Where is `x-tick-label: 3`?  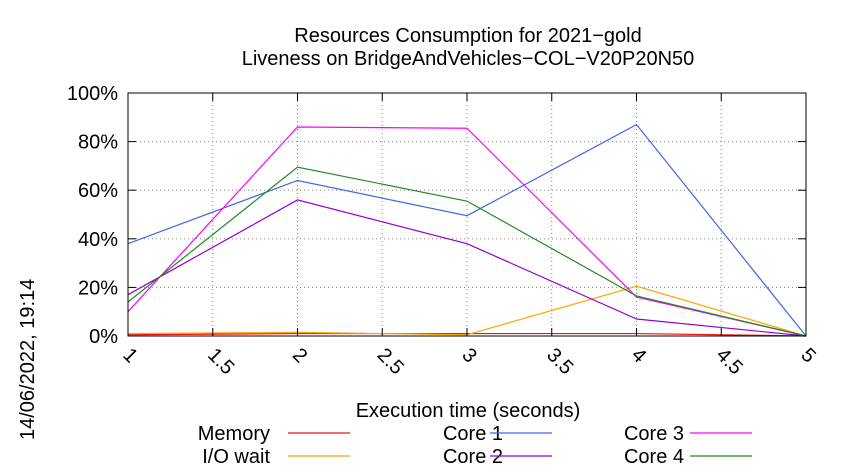
x-tick-label: 3 is located at coordinates (468, 355).